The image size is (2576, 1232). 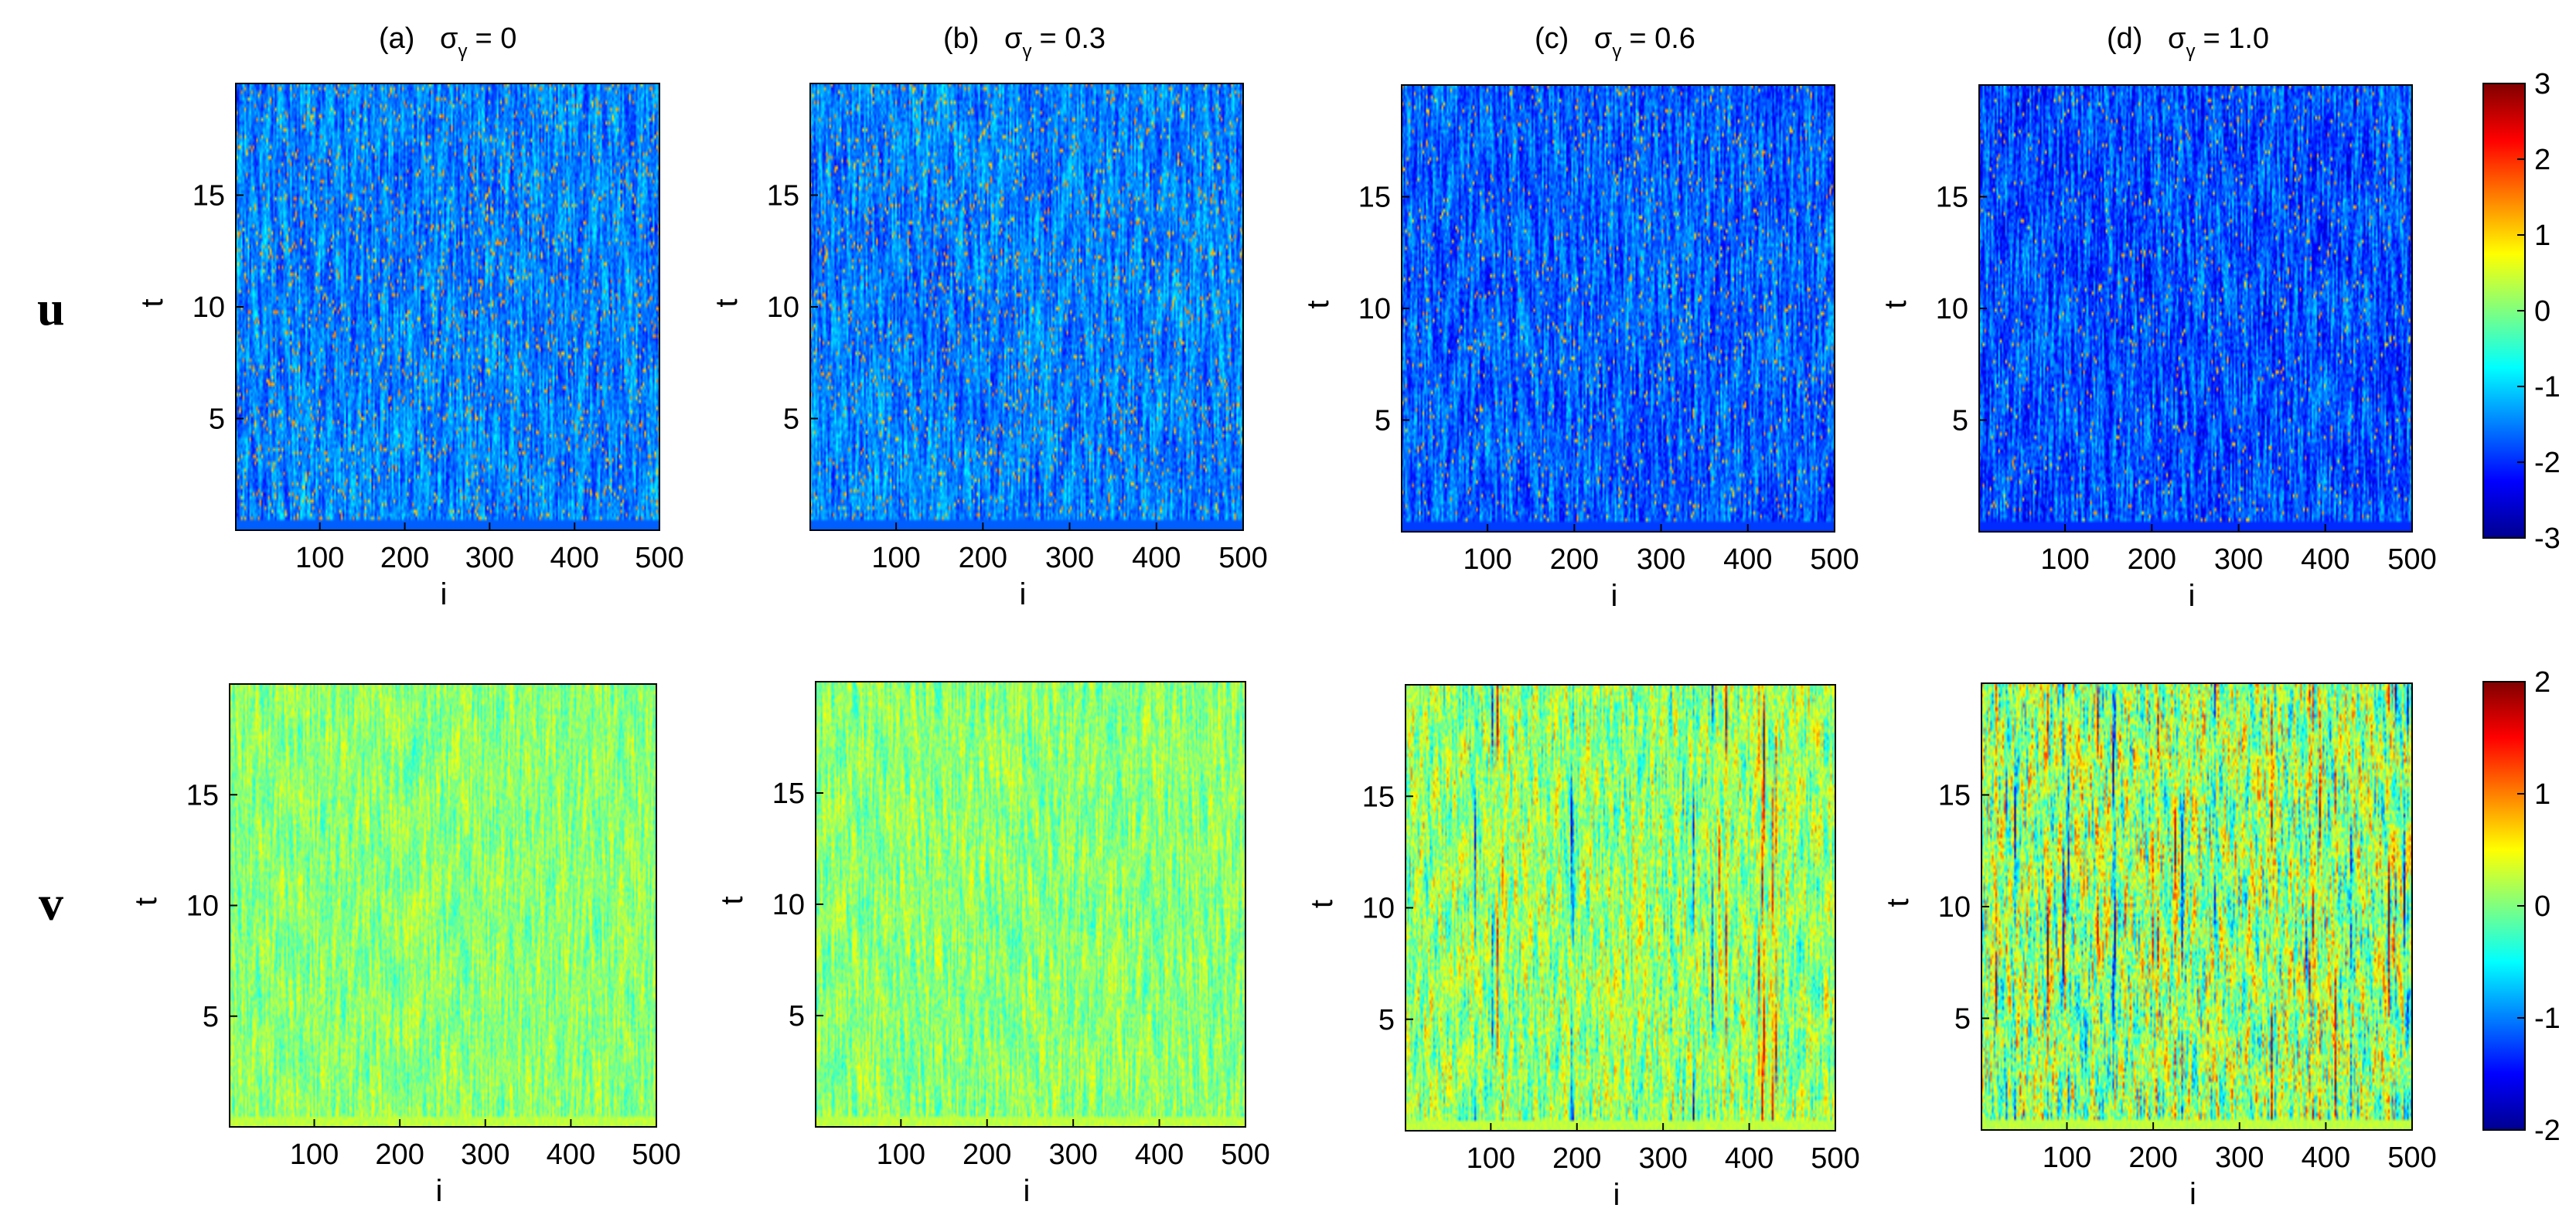 What do you see at coordinates (2192, 596) in the screenshot?
I see `x-axis-label-u-d: i` at bounding box center [2192, 596].